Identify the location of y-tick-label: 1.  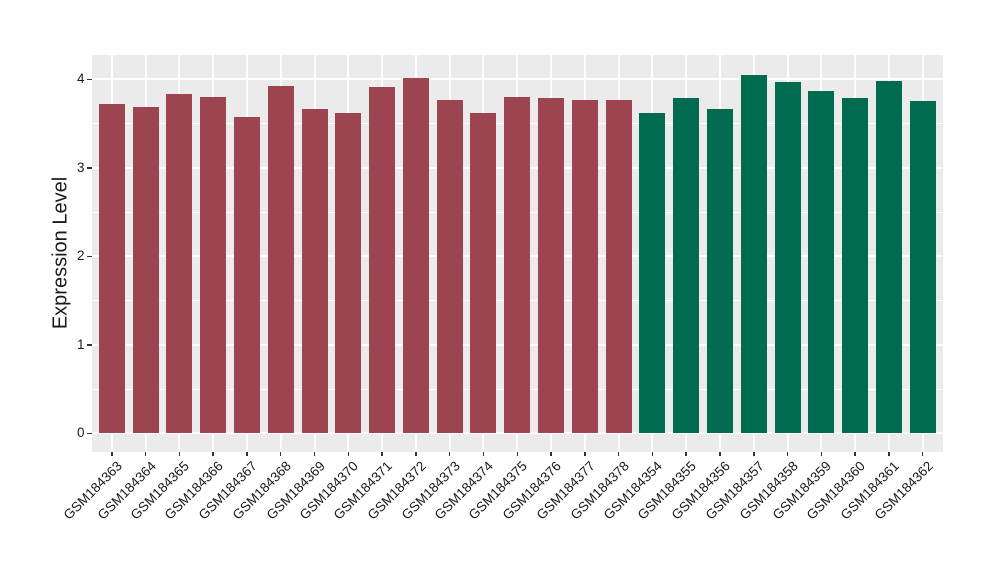
(80, 344).